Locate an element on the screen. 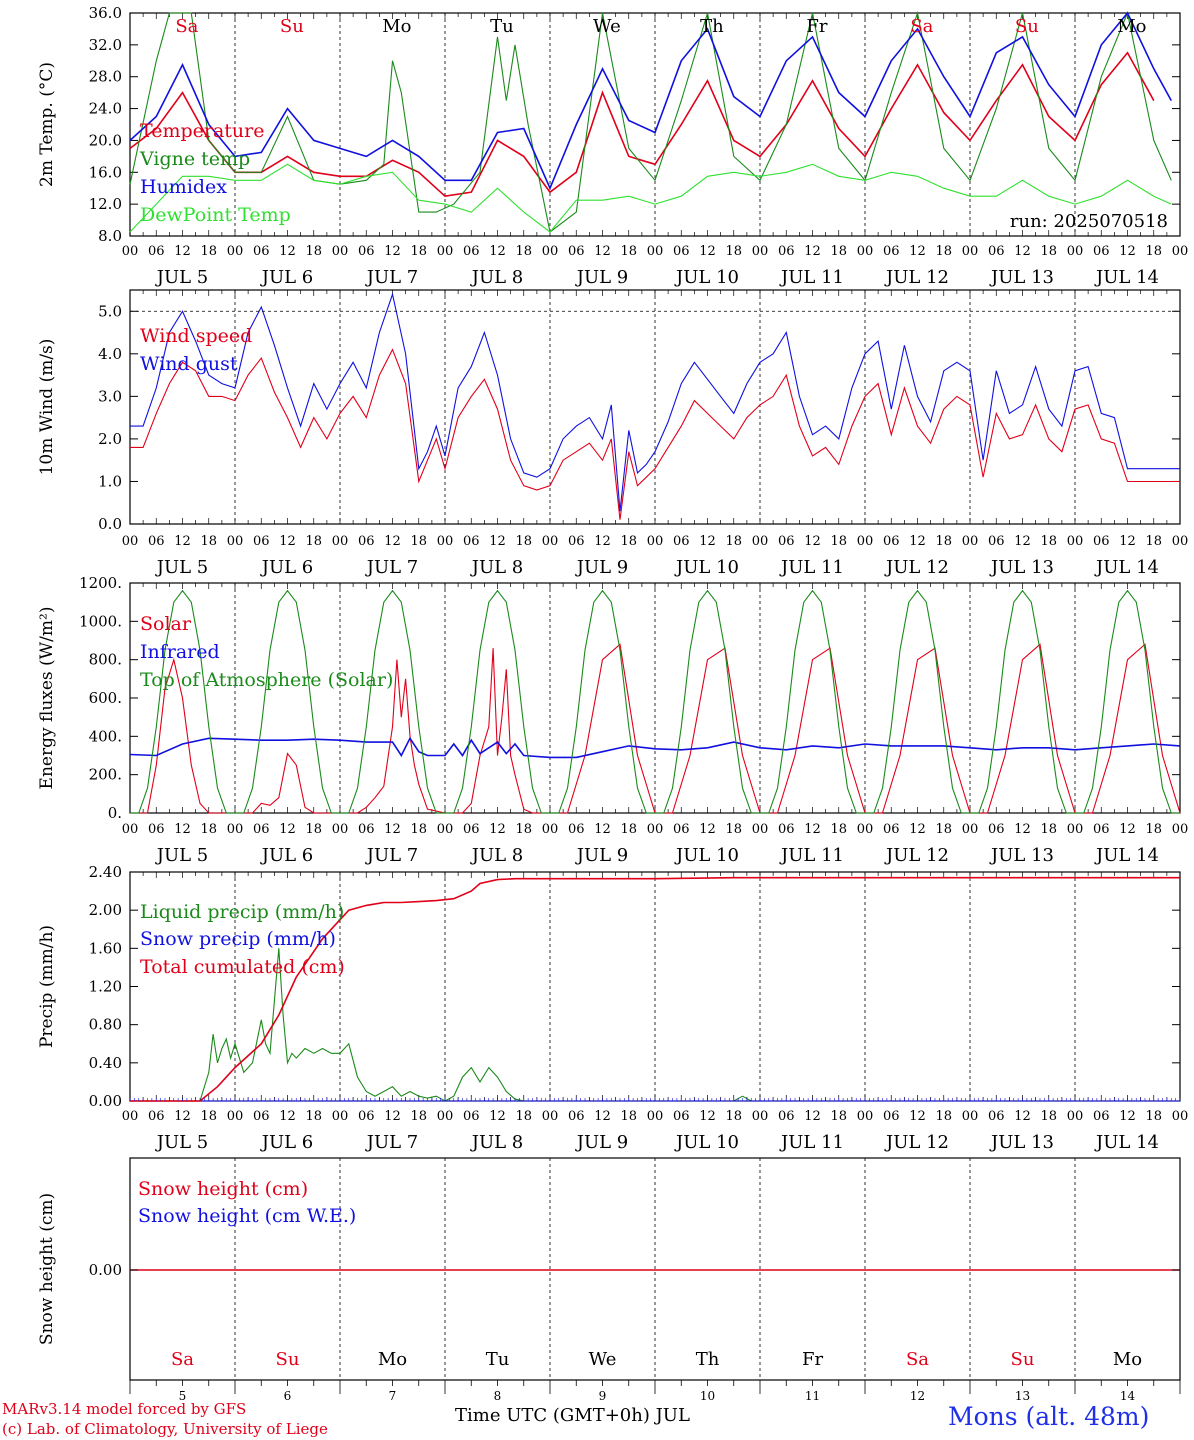  legend-entry: Top of Atmosphere (Solar) is located at coordinates (266, 680).